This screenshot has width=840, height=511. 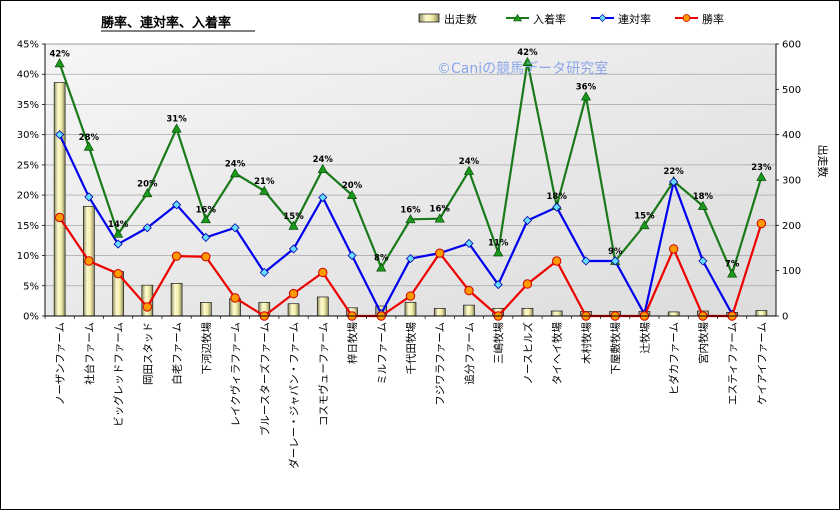 What do you see at coordinates (791, 45) in the screenshot?
I see `y-right-tick-label: 600` at bounding box center [791, 45].